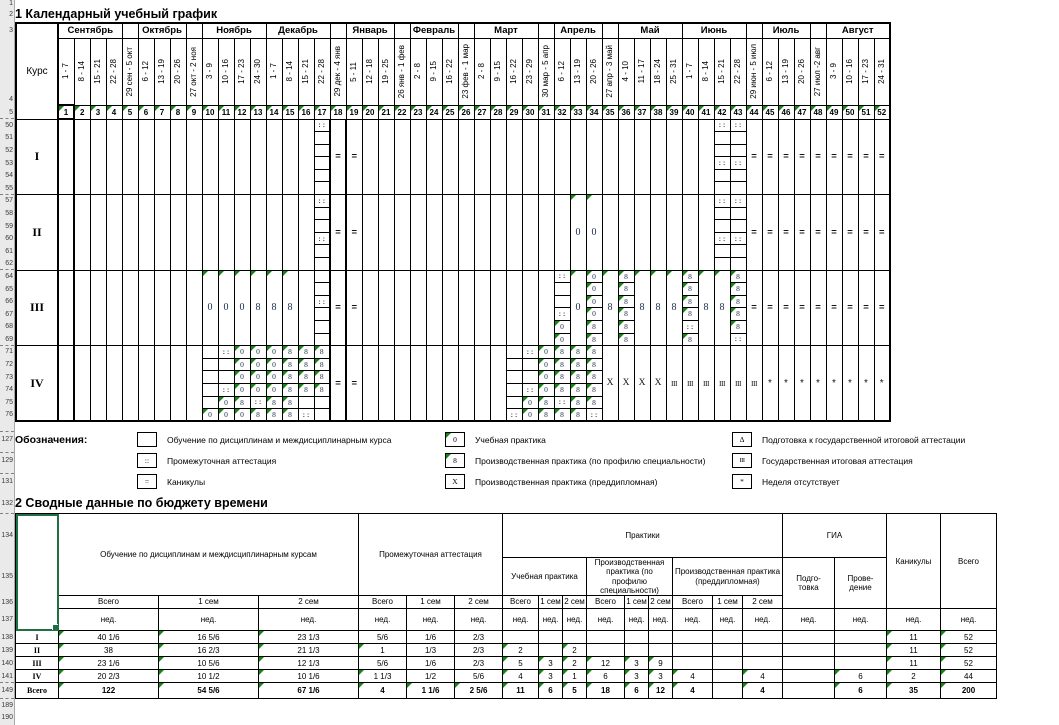 The height and width of the screenshot is (725, 1059). I want to click on row-number: 69, so click(9, 339).